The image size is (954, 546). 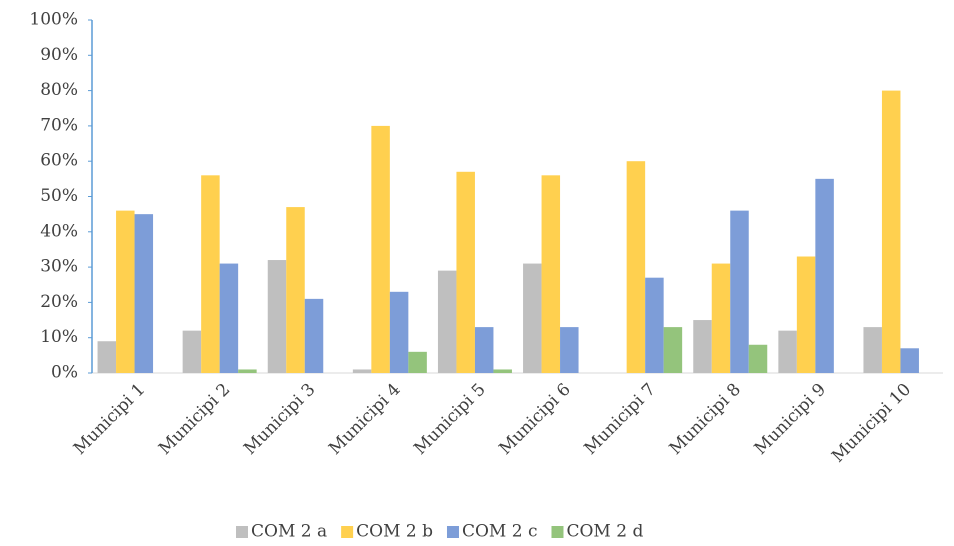 What do you see at coordinates (59, 161) in the screenshot?
I see `y-tick-label: 60%` at bounding box center [59, 161].